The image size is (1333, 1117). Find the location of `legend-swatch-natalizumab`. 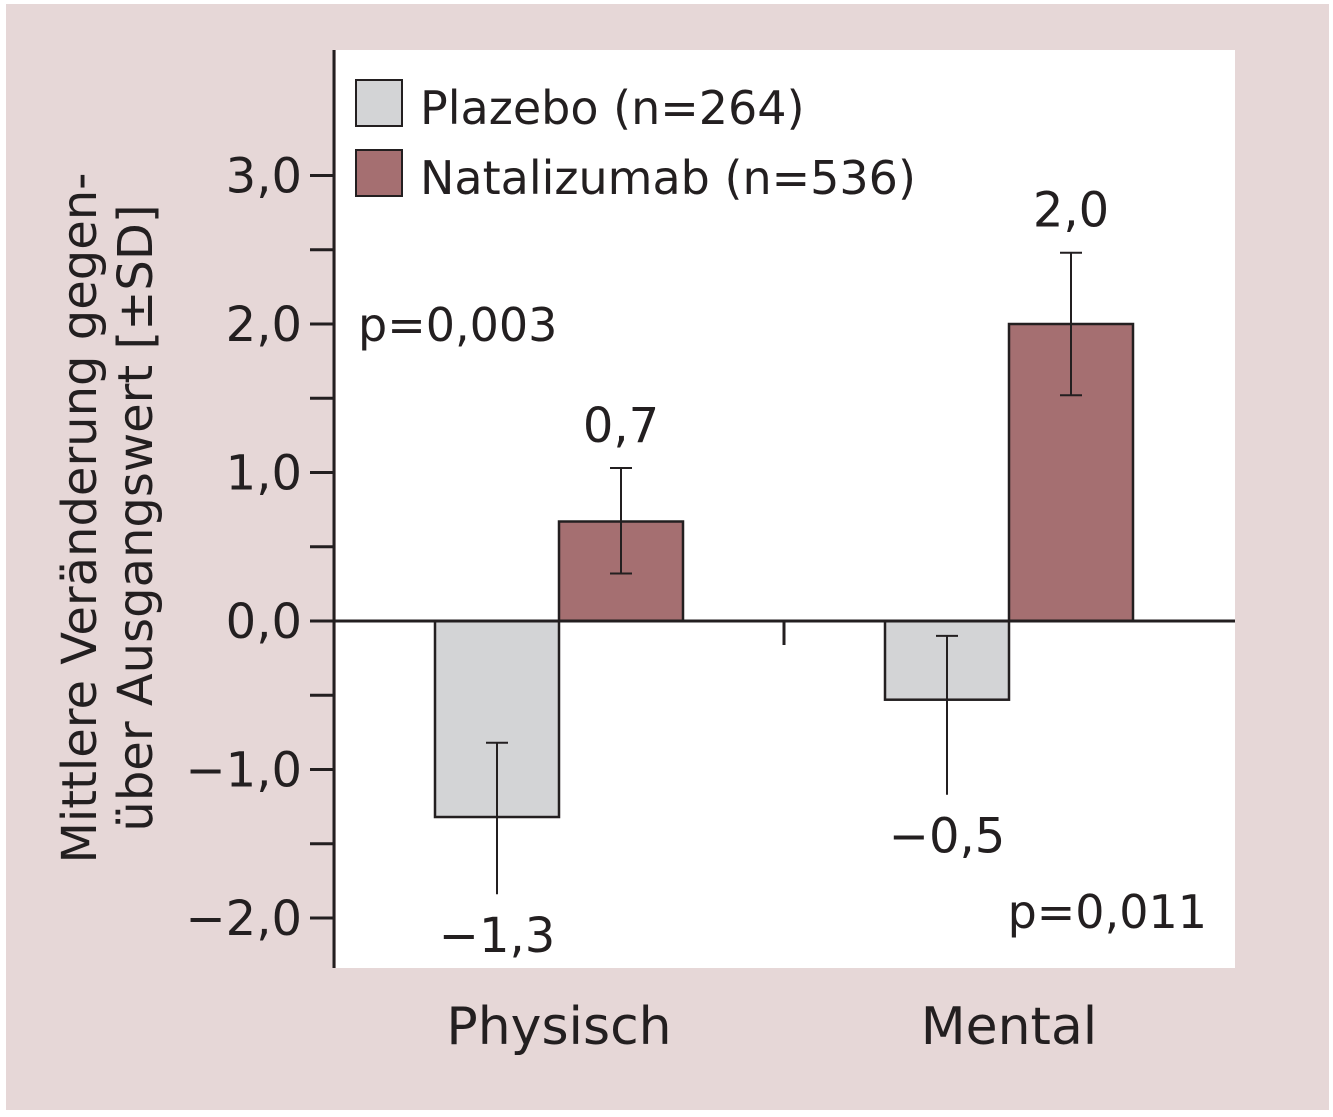

legend-swatch-natalizumab is located at coordinates (379, 173).